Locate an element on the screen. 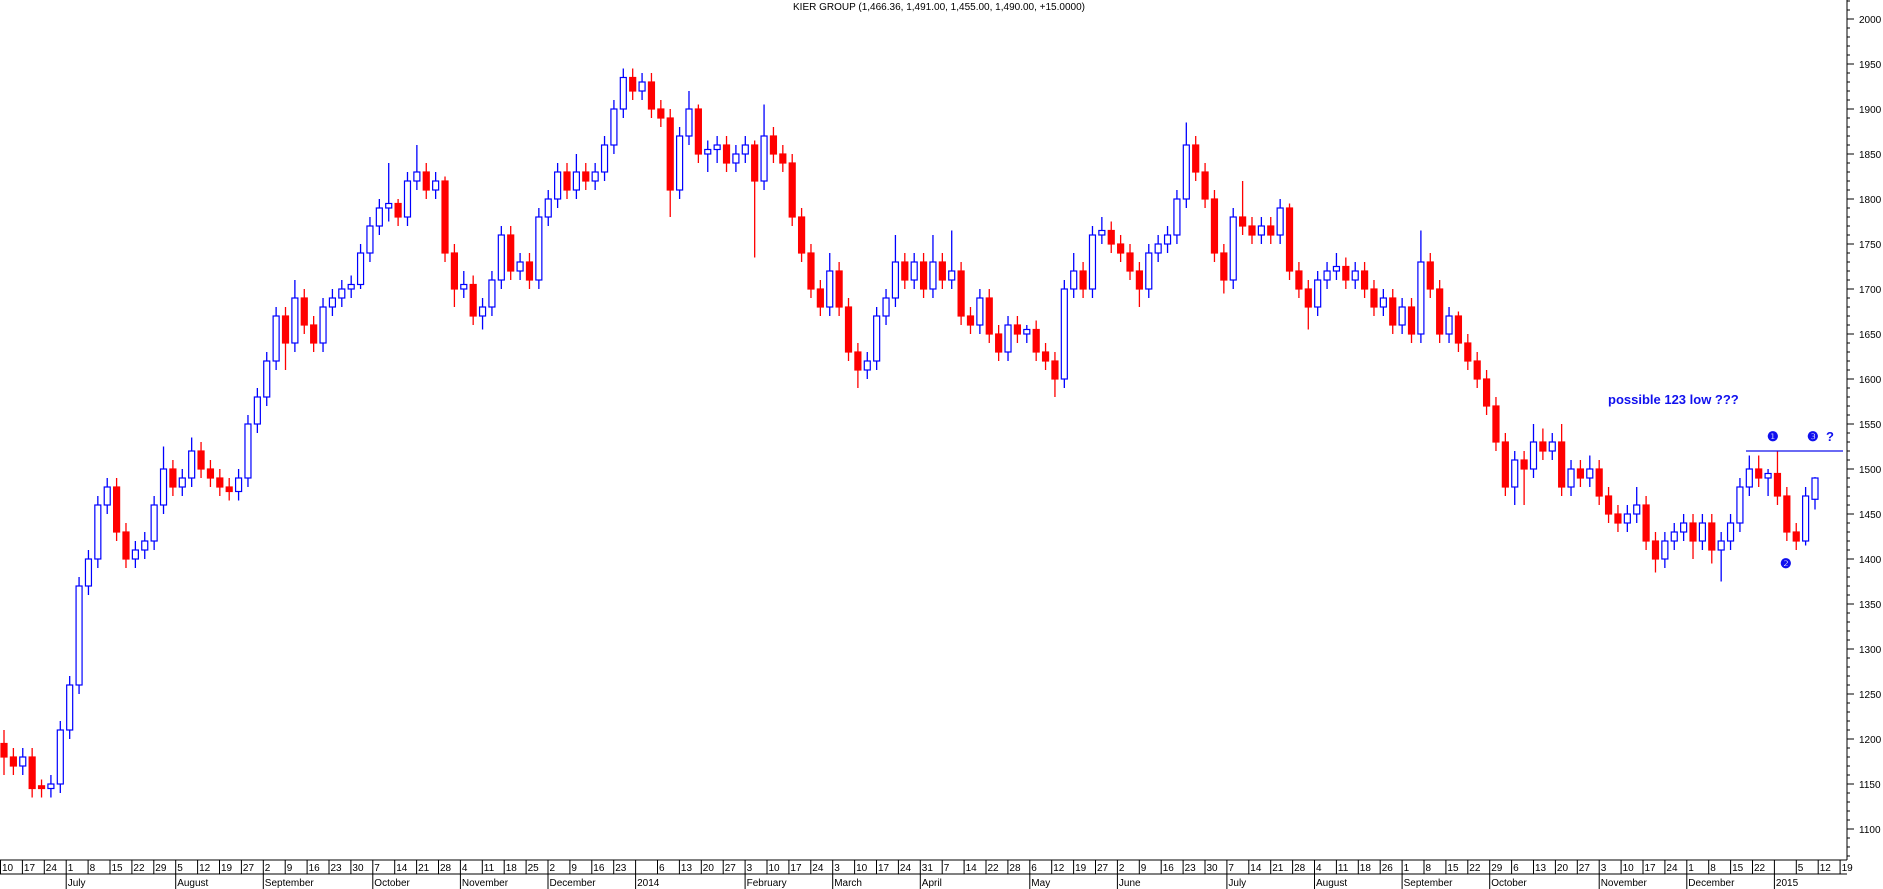 This screenshot has width=1883, height=889. x-day-label: 14 is located at coordinates (1256, 868).